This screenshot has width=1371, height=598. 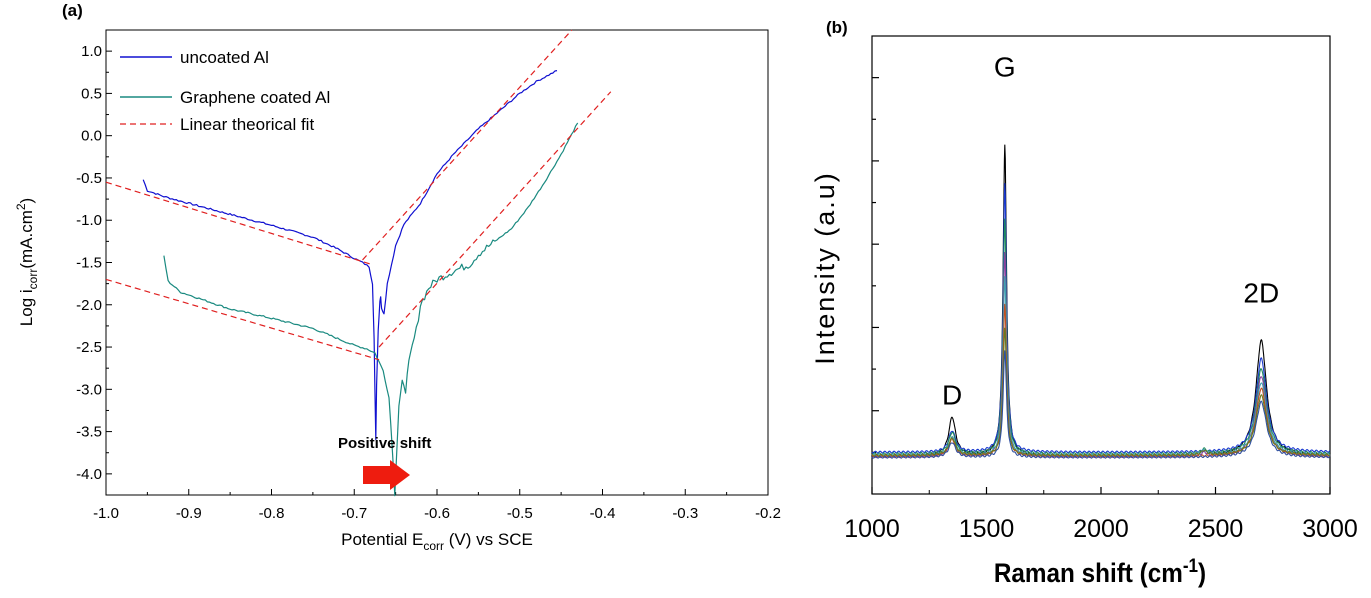 What do you see at coordinates (89, 474) in the screenshot?
I see `y-tick-label: -4.0` at bounding box center [89, 474].